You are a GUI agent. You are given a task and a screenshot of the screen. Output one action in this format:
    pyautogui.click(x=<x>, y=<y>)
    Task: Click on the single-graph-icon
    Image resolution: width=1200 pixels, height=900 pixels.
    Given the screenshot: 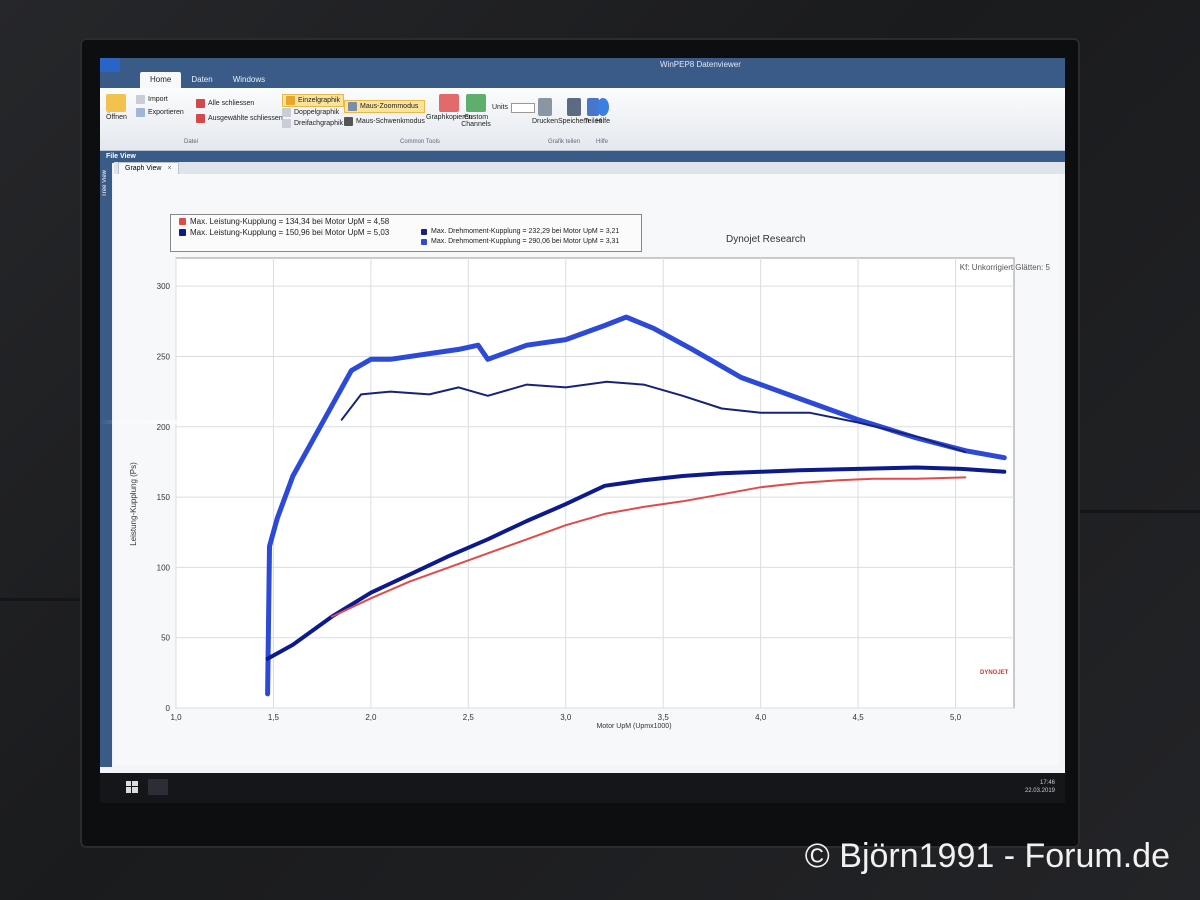 What is the action you would take?
    pyautogui.click(x=290, y=100)
    